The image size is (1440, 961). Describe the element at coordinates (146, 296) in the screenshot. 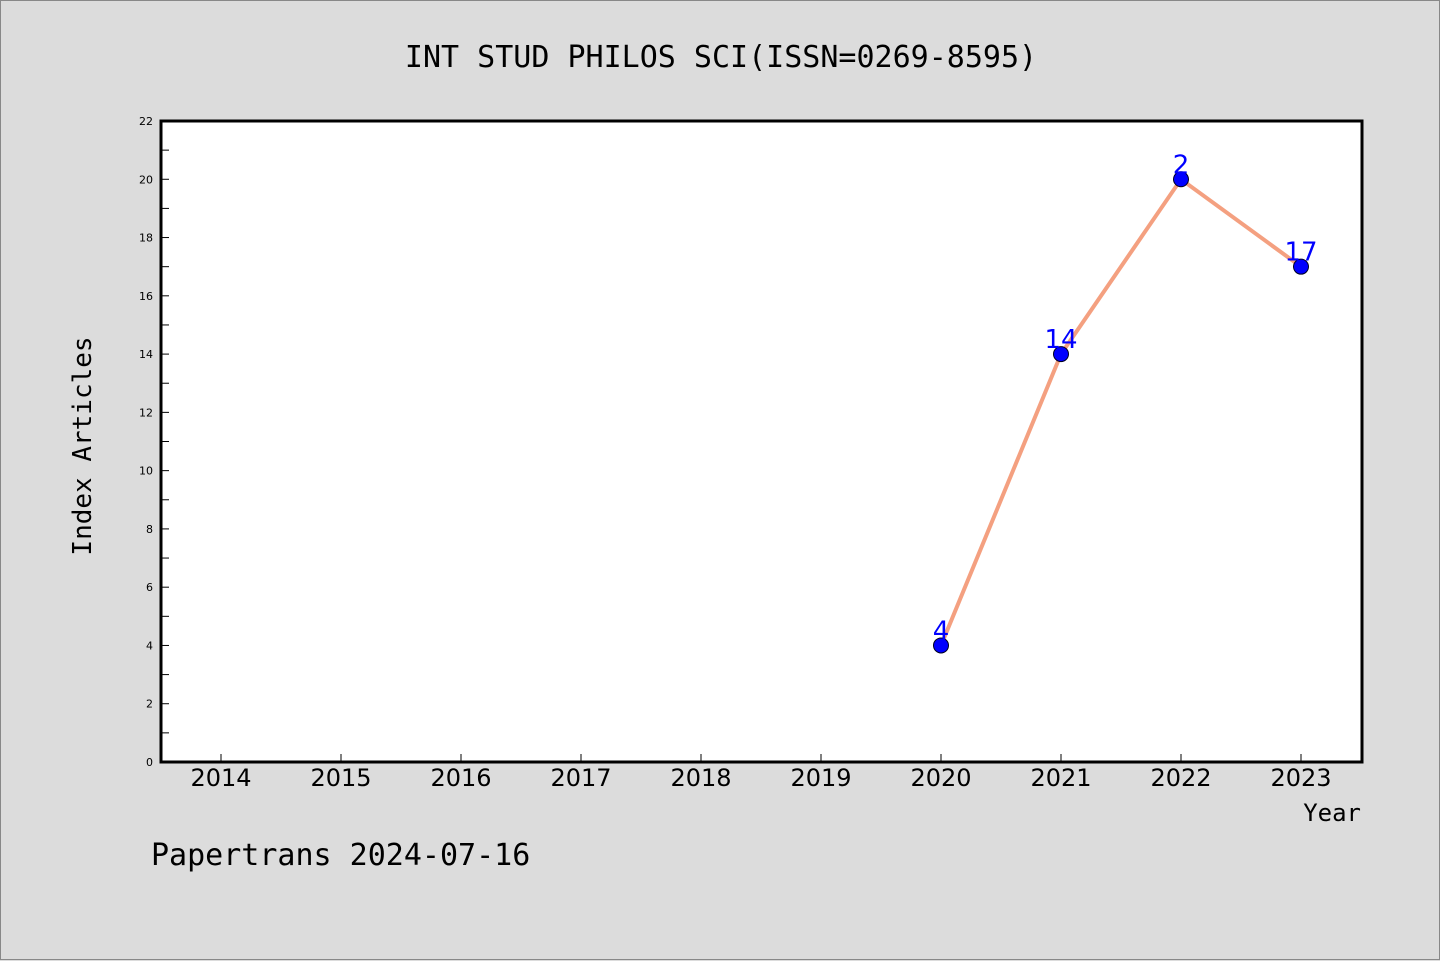

I see `y-tick-label: 16` at that location.